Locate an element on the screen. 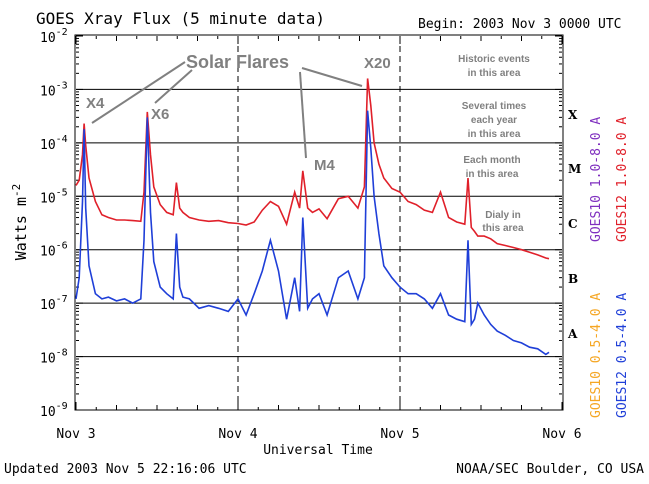  source-credit: NOAA/SEC Boulder, CO USA is located at coordinates (550, 469).